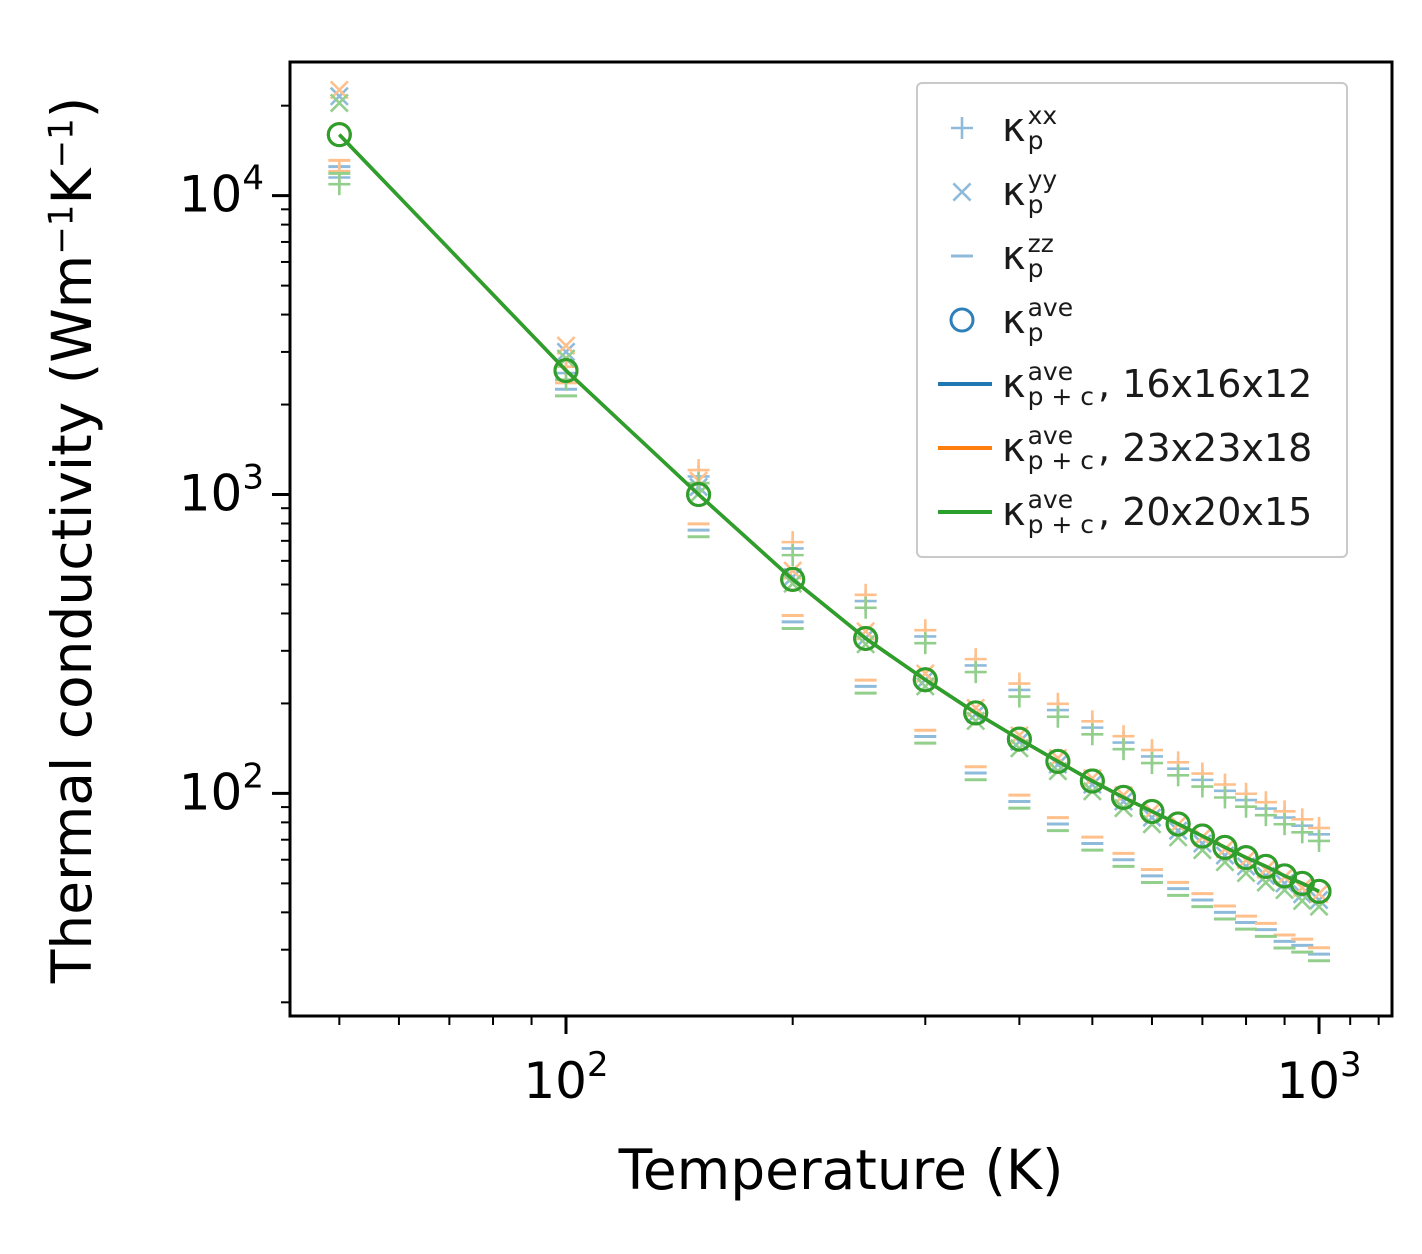 The height and width of the screenshot is (1254, 1422). What do you see at coordinates (1030, 191) in the screenshot?
I see `legend-label: κ yy p` at bounding box center [1030, 191].